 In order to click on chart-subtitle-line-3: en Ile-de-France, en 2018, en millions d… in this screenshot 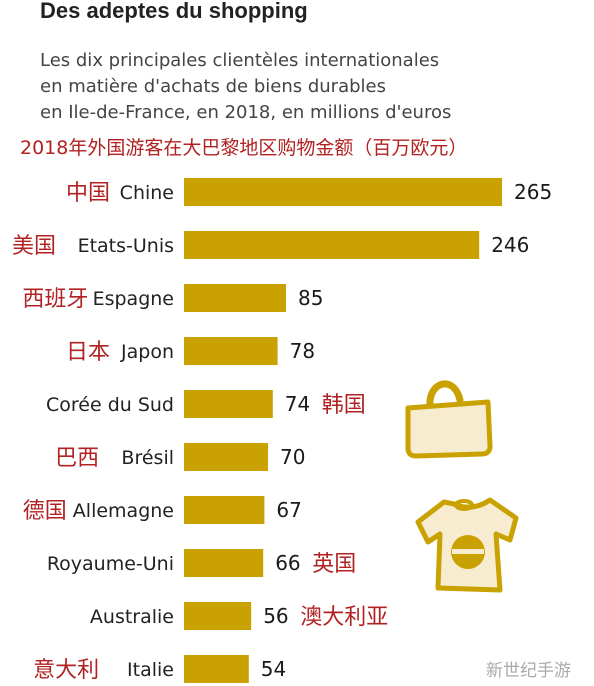, I will do `click(245, 112)`.